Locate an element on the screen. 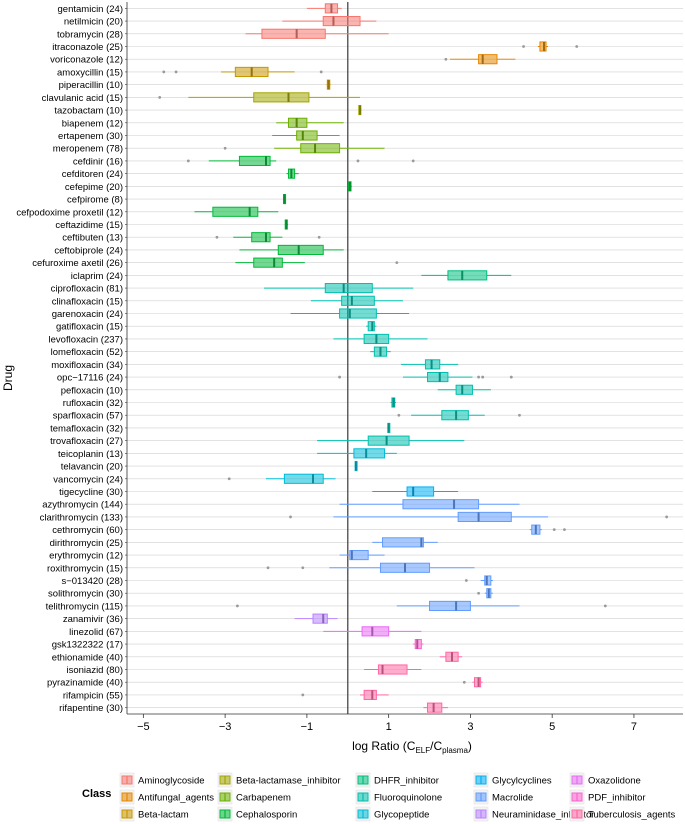 Image resolution: width=685 pixels, height=824 pixels. y-tick-label: clarithromycin (133) is located at coordinates (81, 517).